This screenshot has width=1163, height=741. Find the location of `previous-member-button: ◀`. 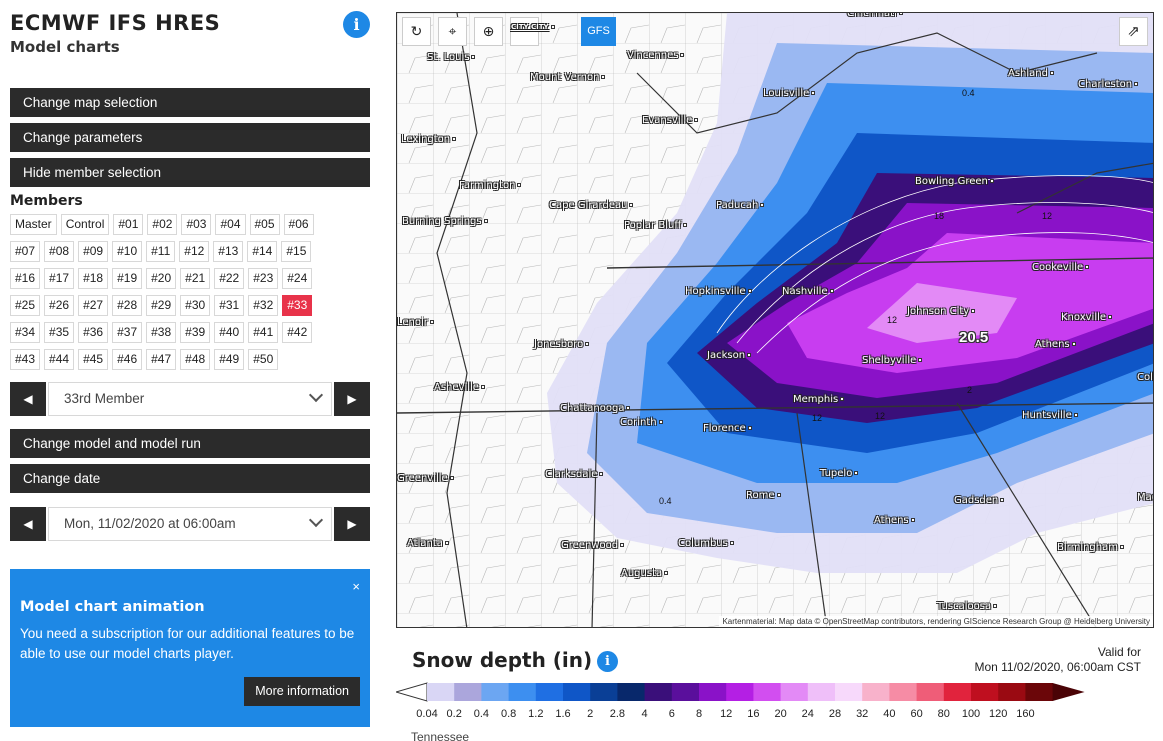

previous-member-button: ◀ is located at coordinates (28, 399).